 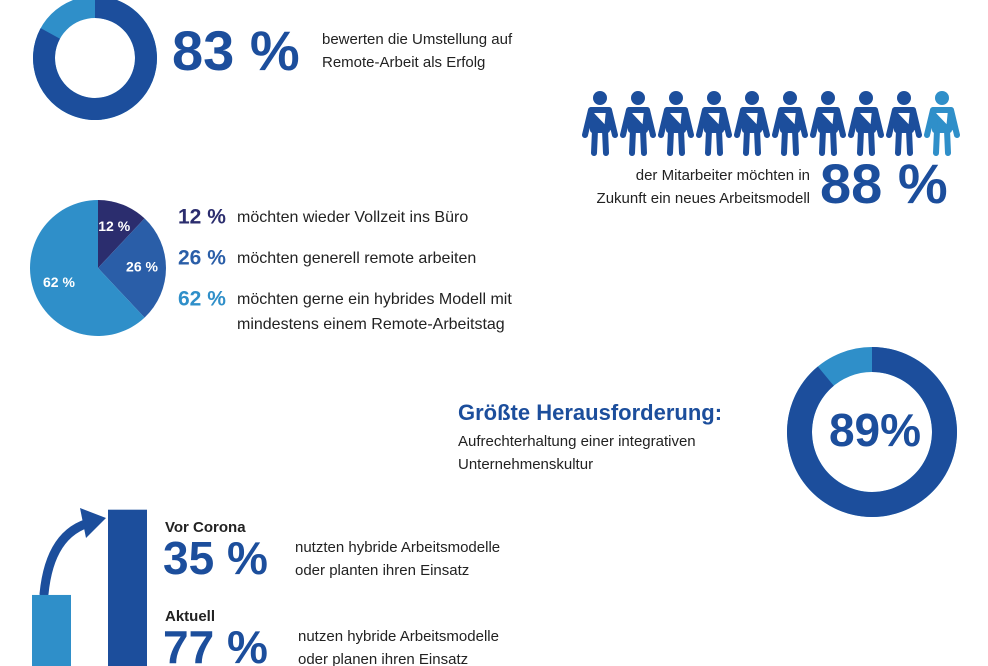 What do you see at coordinates (68, 558) in the screenshot?
I see `growth-arrow` at bounding box center [68, 558].